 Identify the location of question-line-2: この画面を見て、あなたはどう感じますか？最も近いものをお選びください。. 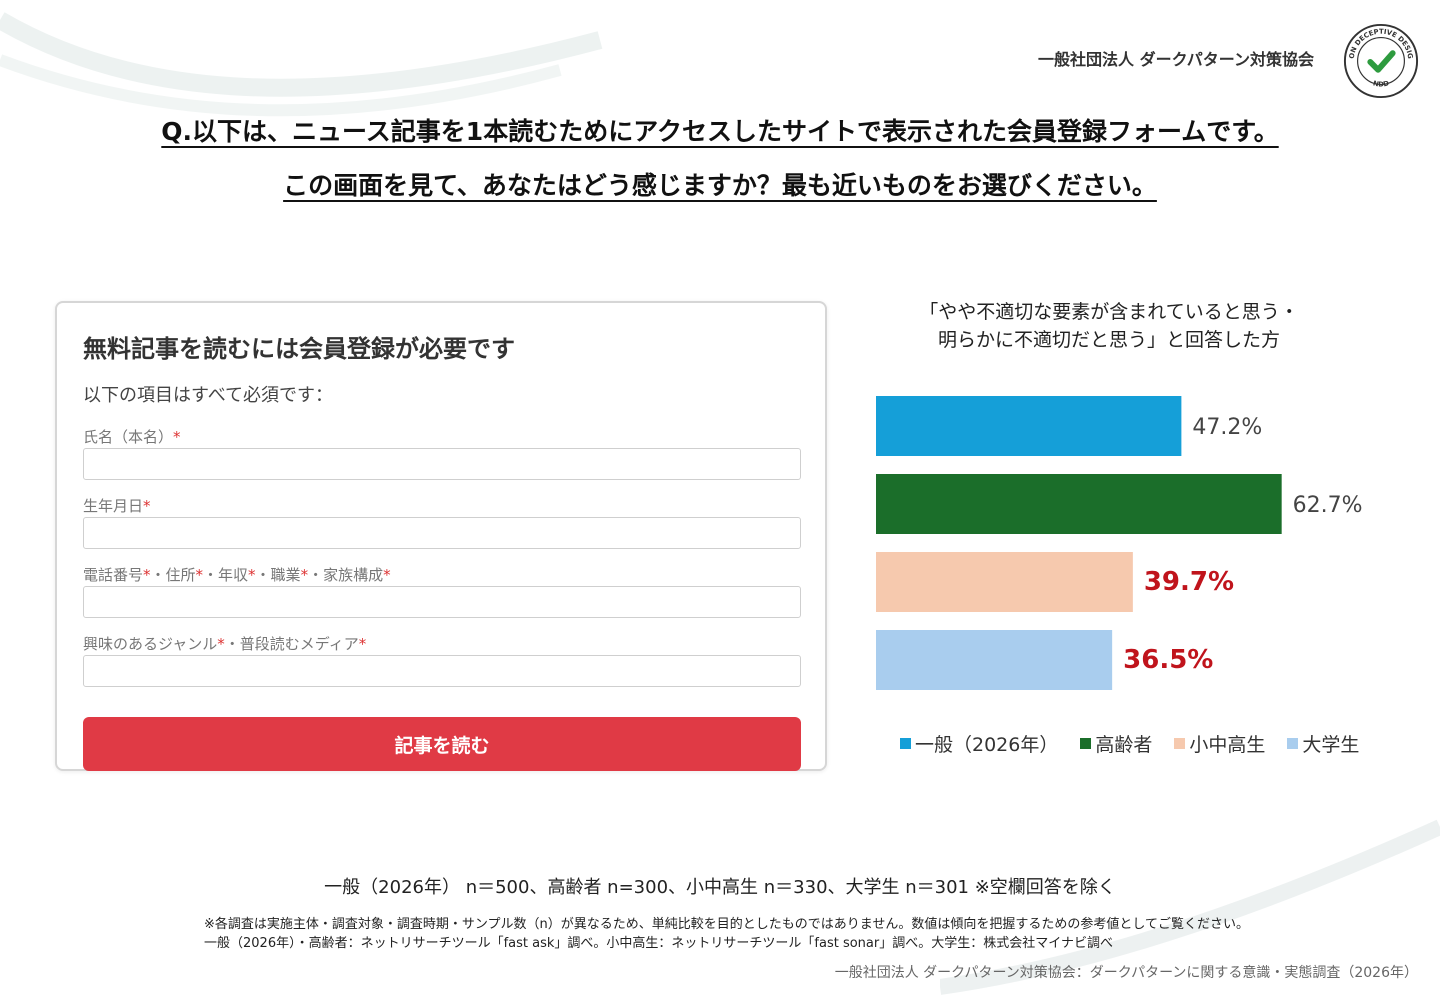
(720, 185).